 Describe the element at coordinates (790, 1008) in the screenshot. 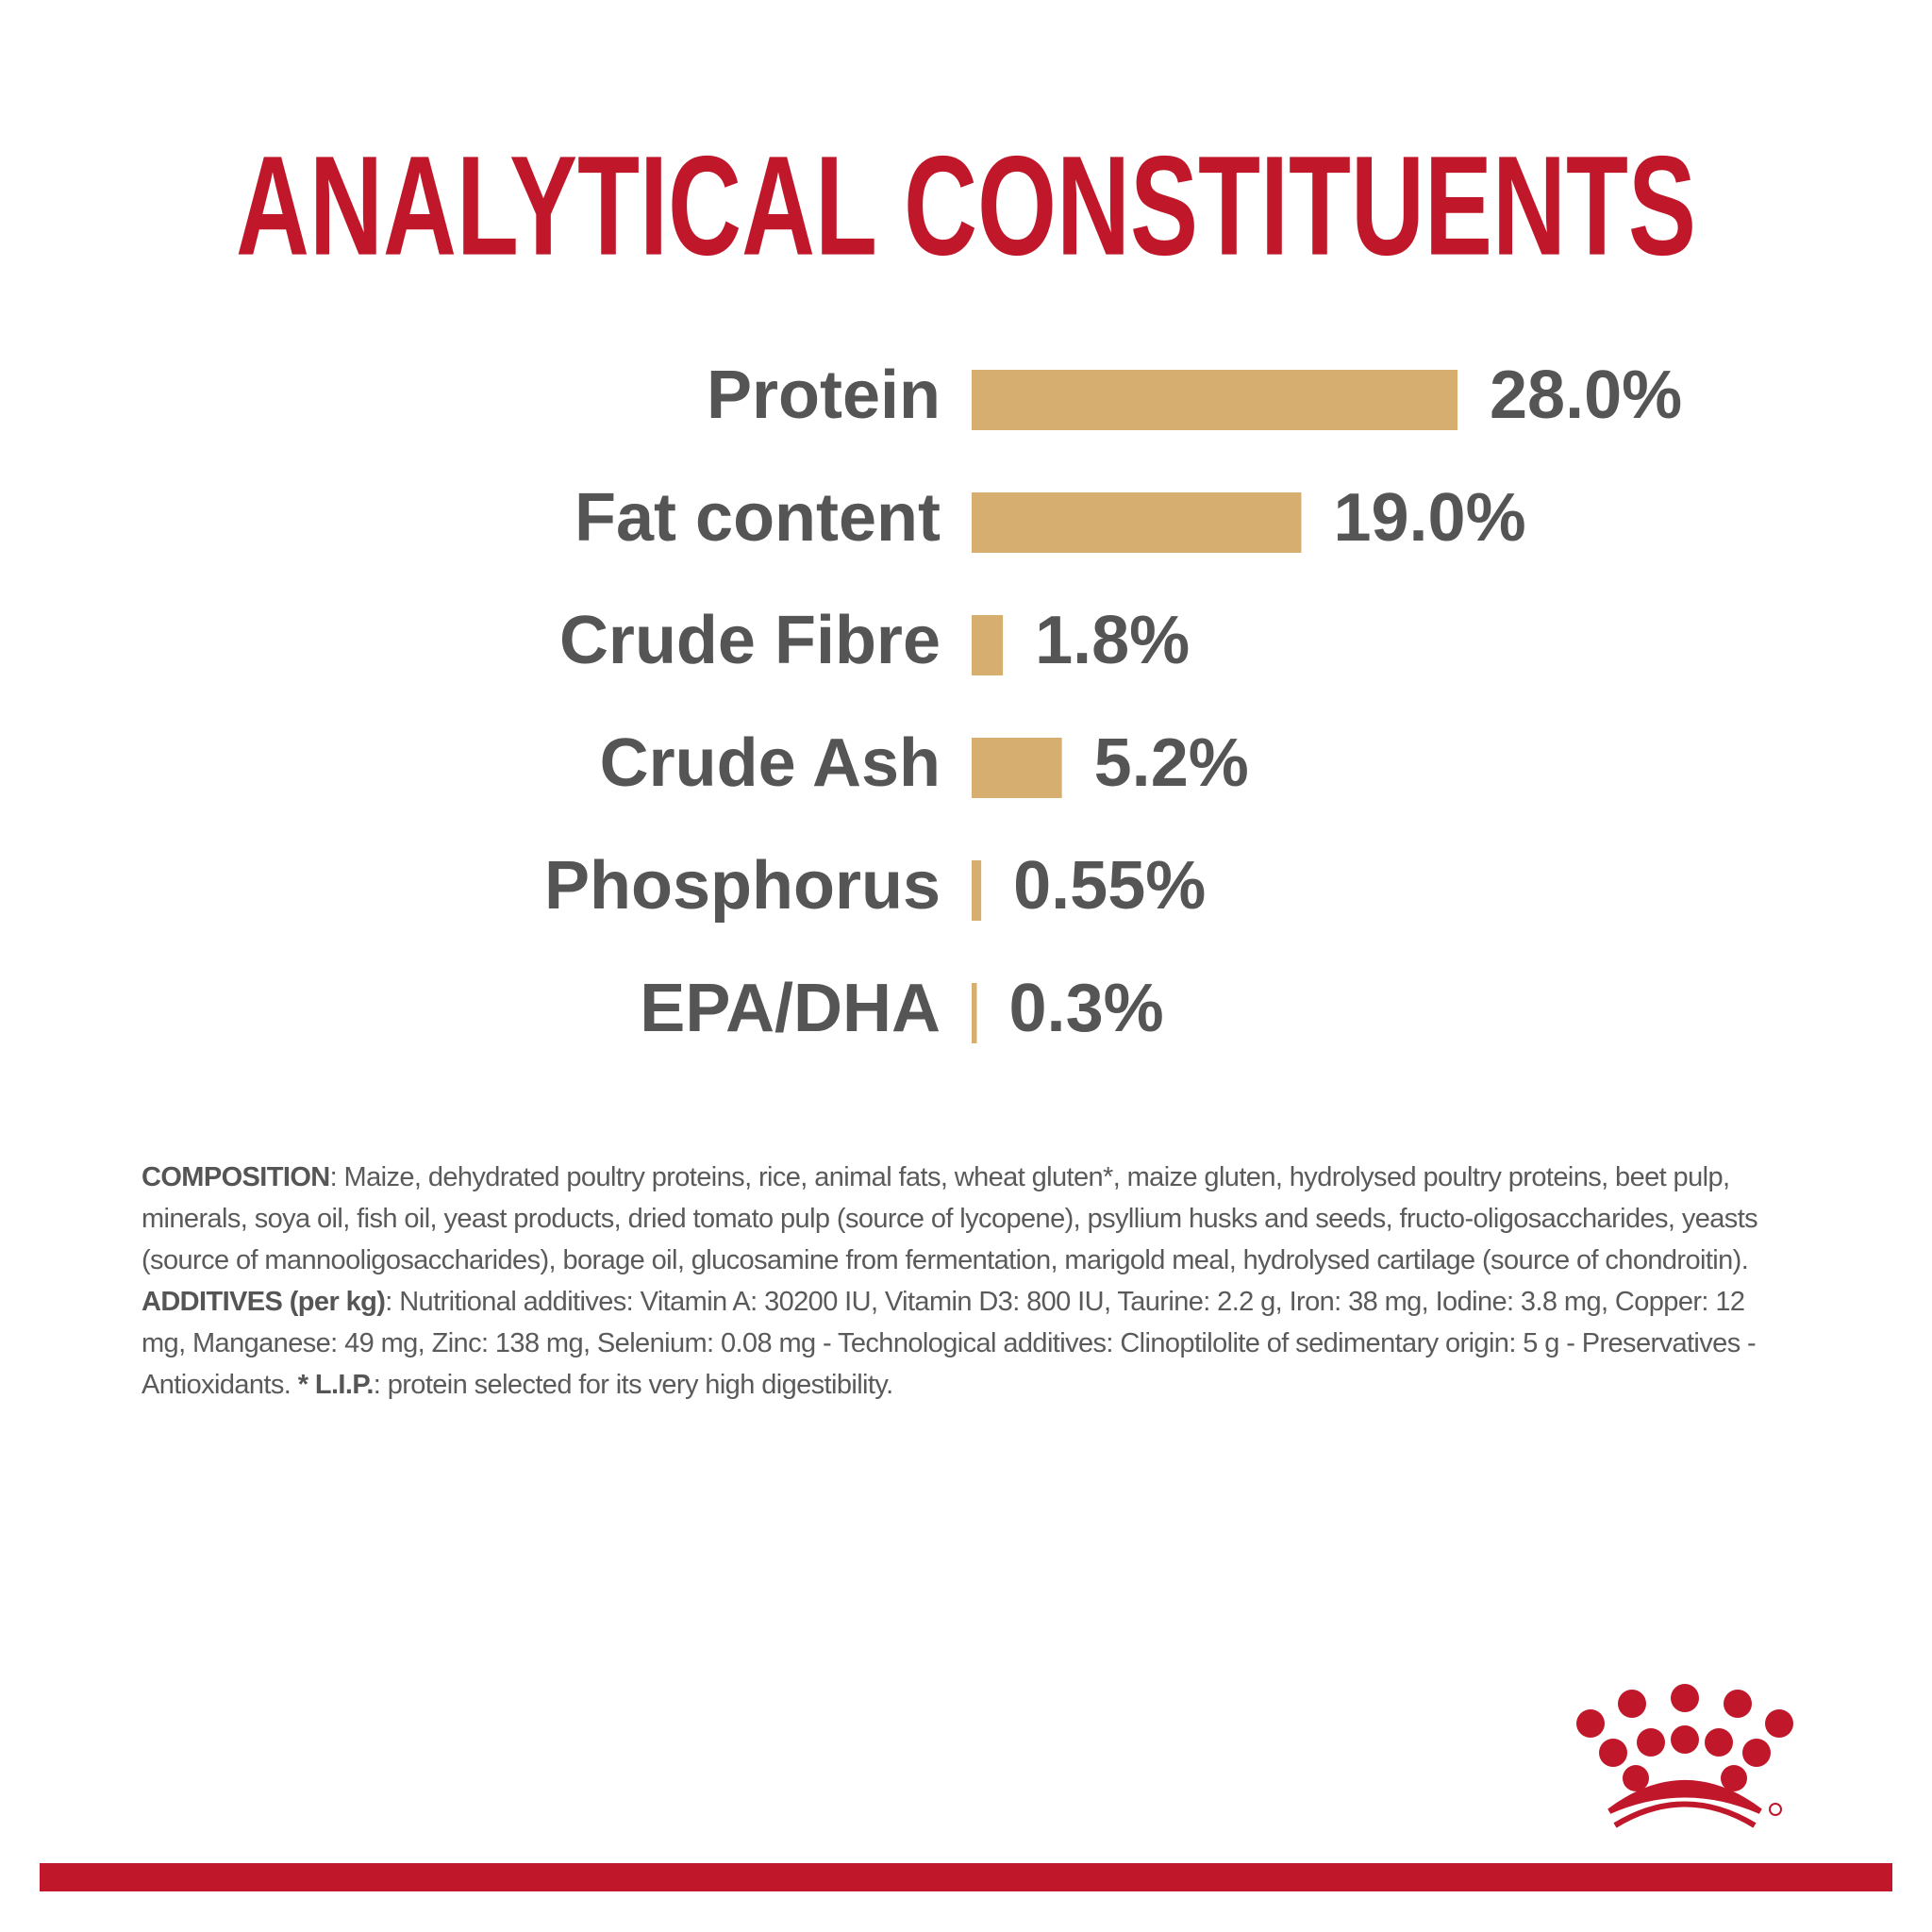

I see `category-label: EPA/DHA` at that location.